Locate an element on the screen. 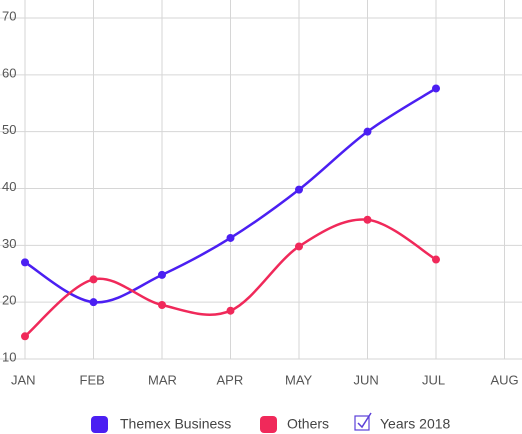 The image size is (522, 434). y-tick-label: 40 is located at coordinates (9, 186).